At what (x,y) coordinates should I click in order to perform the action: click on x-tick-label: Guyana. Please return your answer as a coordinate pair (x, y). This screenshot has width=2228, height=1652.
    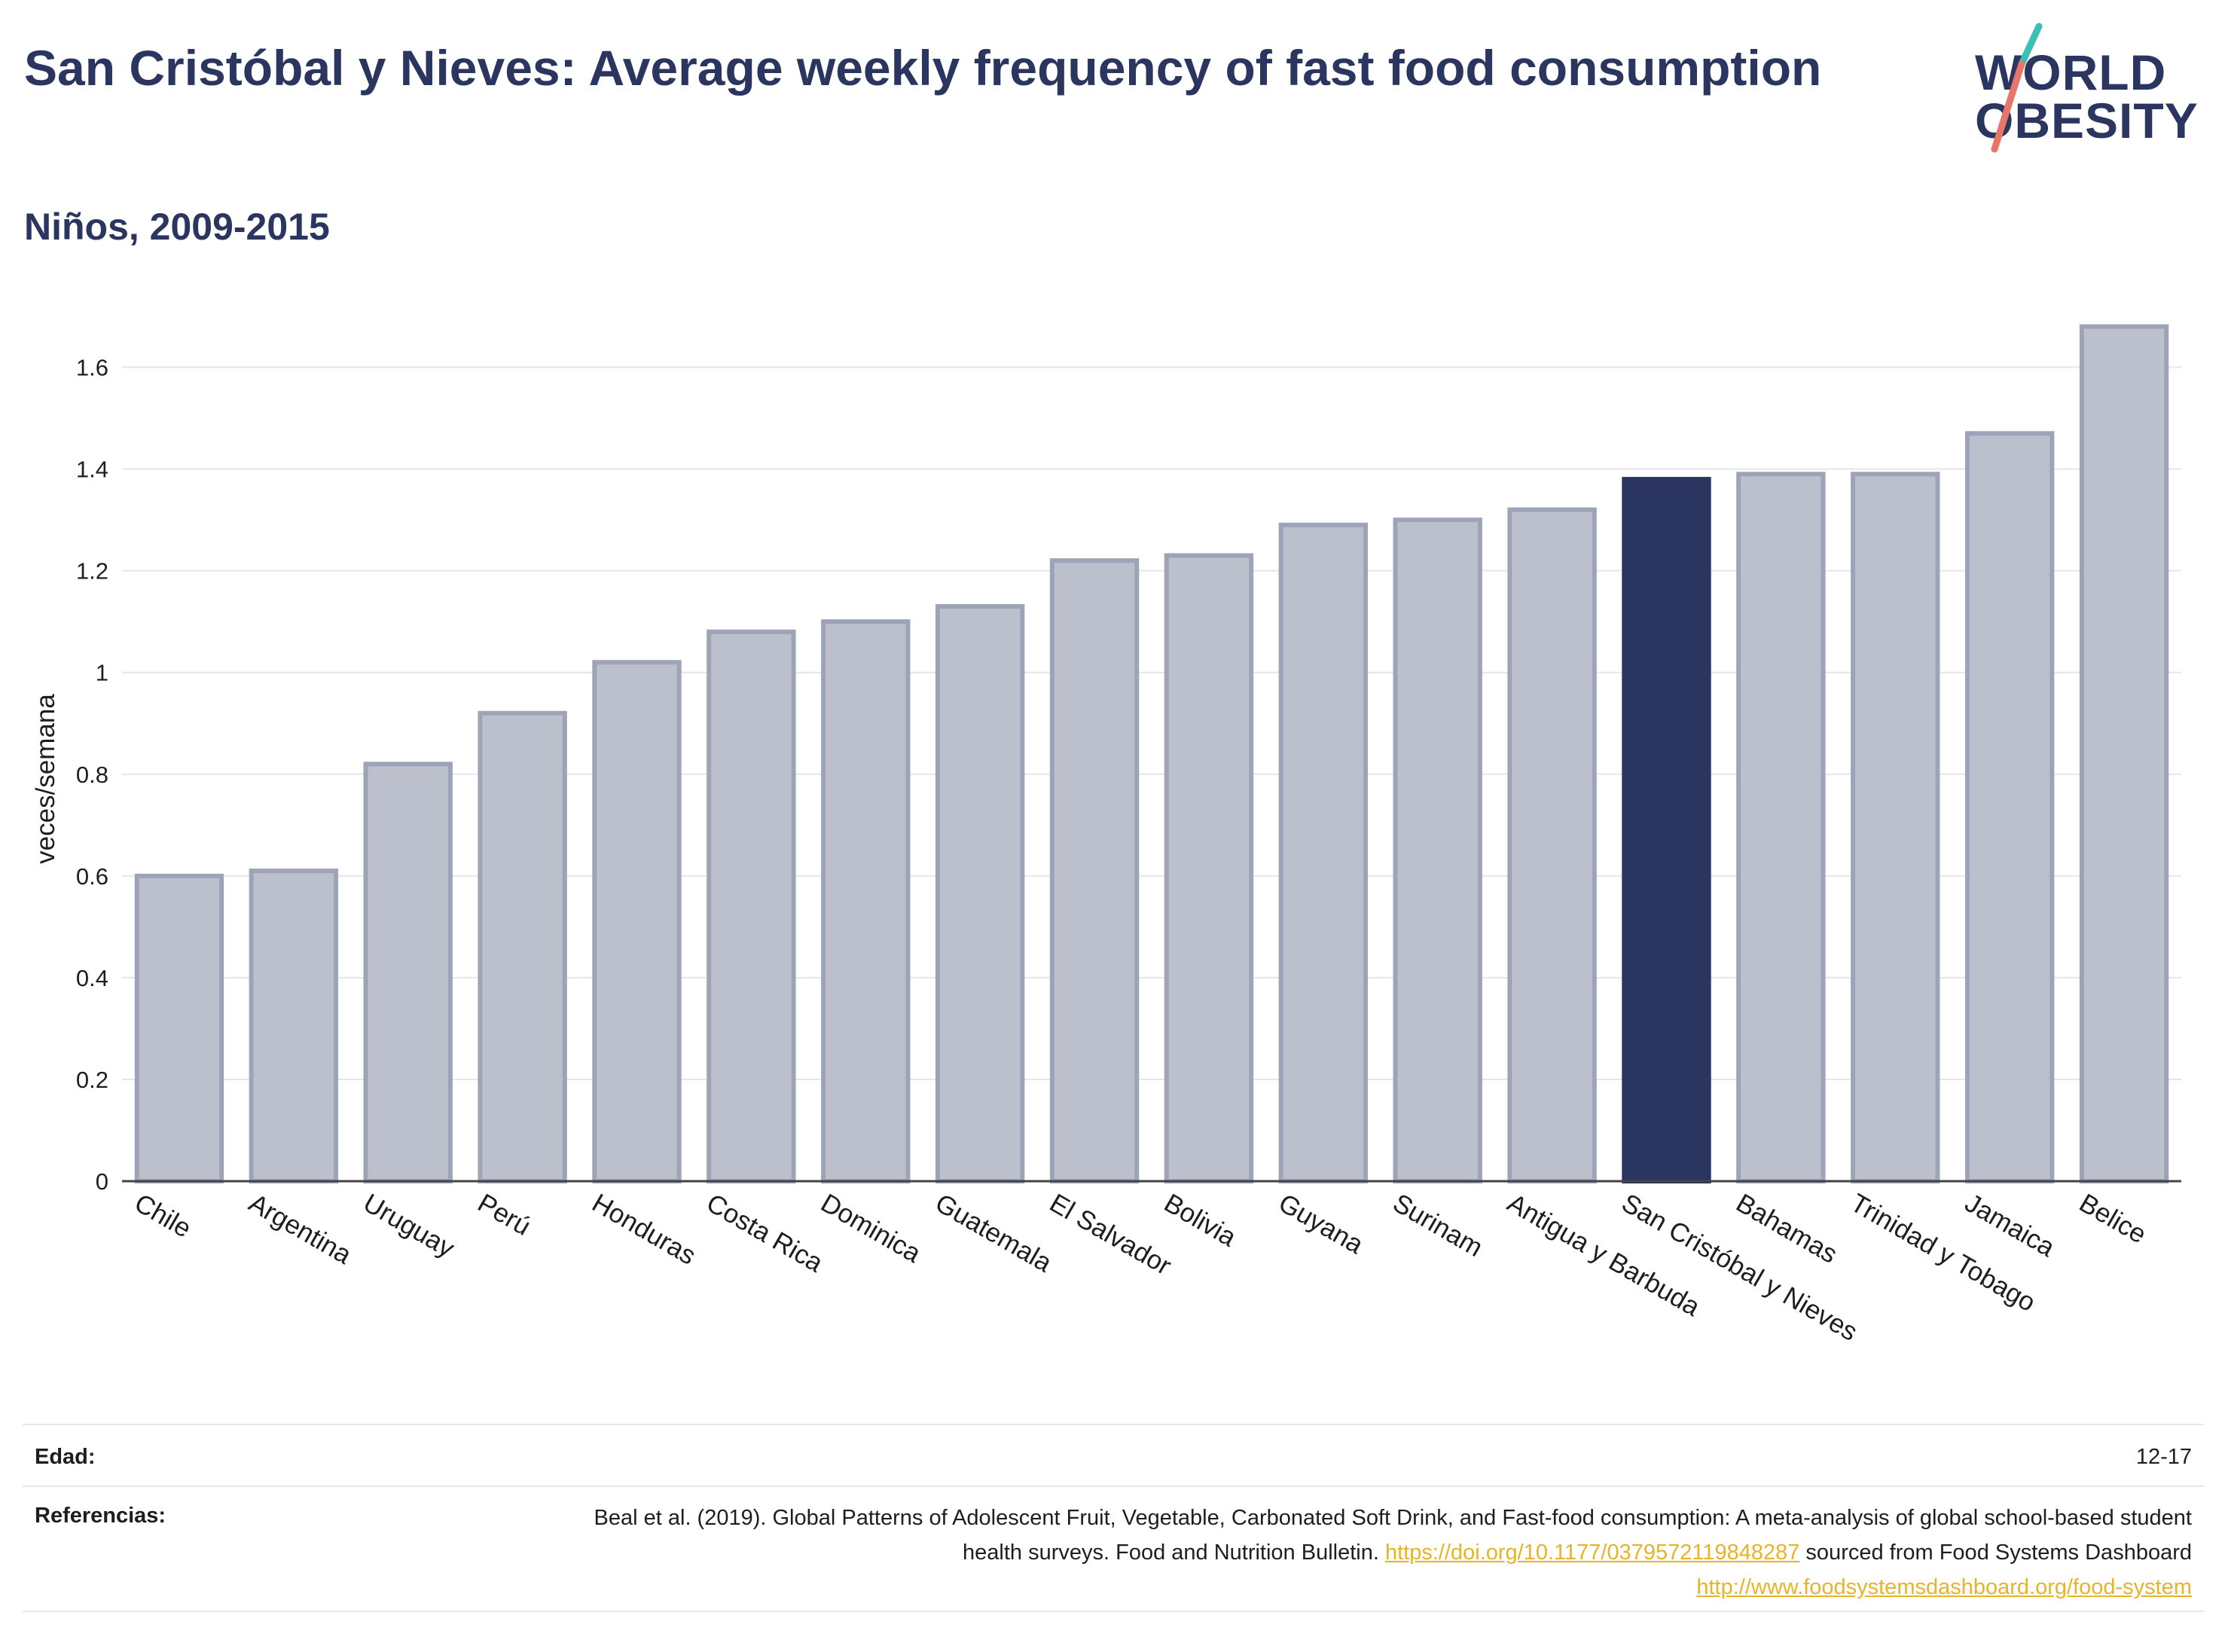
    Looking at the image, I should click on (1321, 1224).